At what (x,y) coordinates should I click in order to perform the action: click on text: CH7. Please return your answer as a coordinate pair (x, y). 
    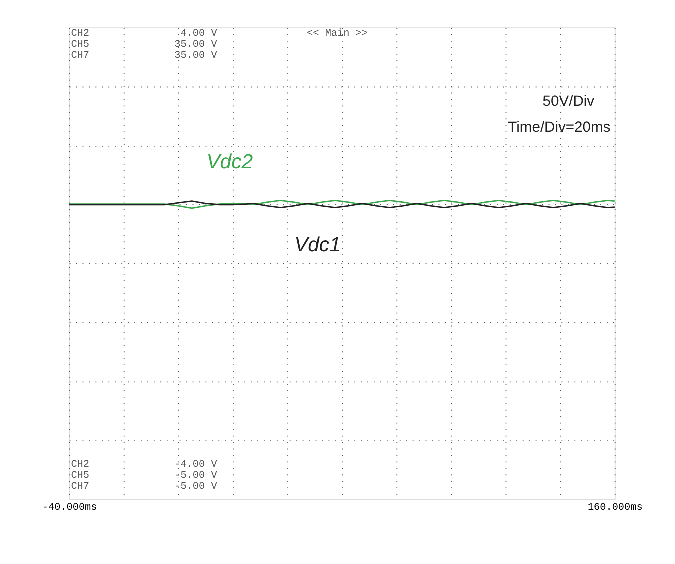
    Looking at the image, I should click on (80, 56).